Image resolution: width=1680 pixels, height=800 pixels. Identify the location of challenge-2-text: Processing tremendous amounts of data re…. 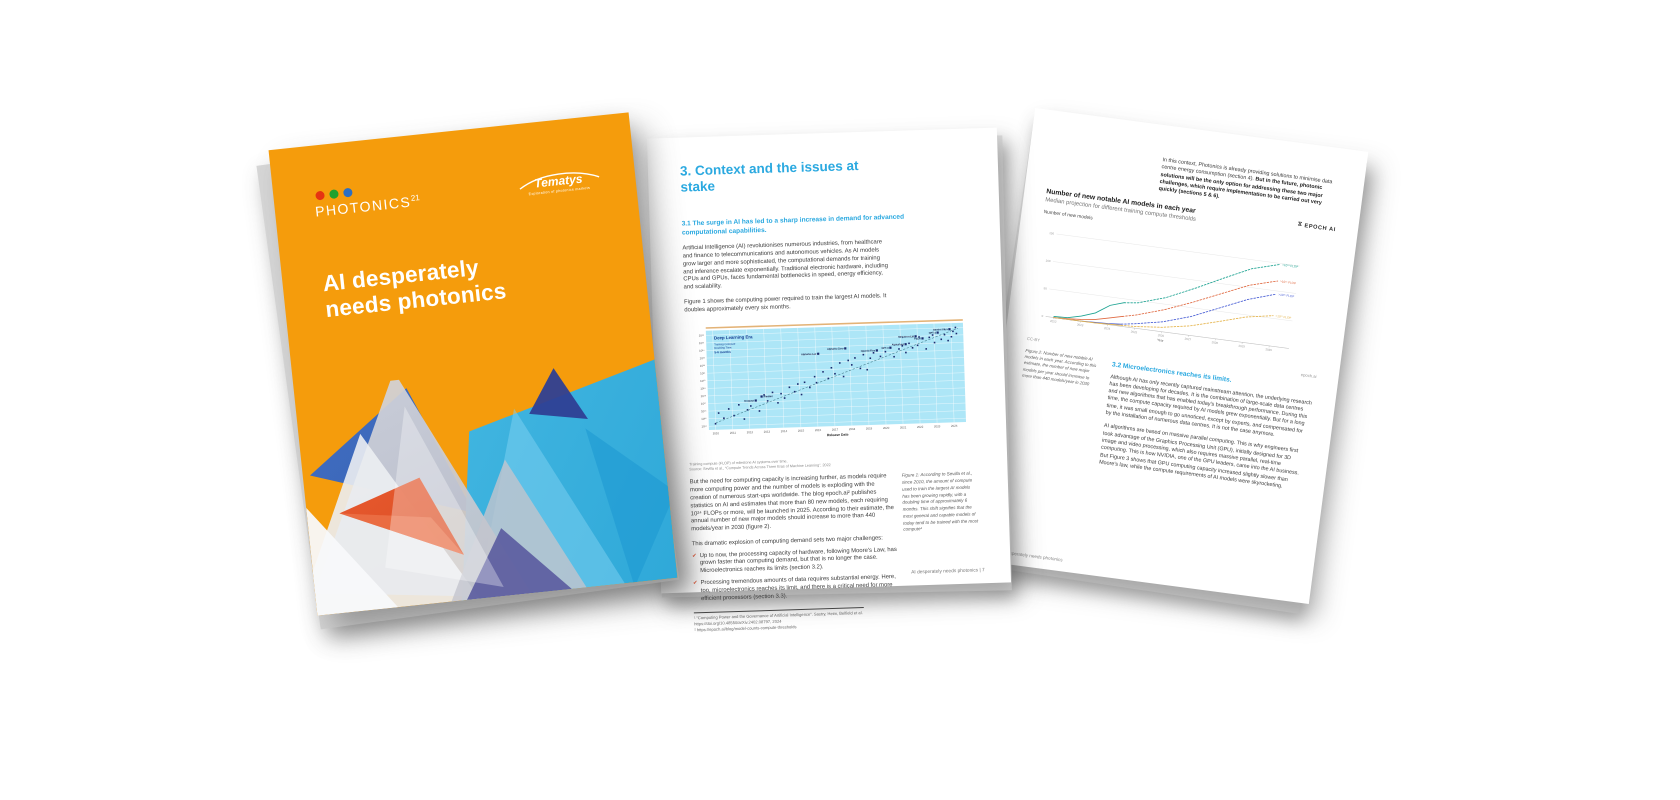
(798, 587).